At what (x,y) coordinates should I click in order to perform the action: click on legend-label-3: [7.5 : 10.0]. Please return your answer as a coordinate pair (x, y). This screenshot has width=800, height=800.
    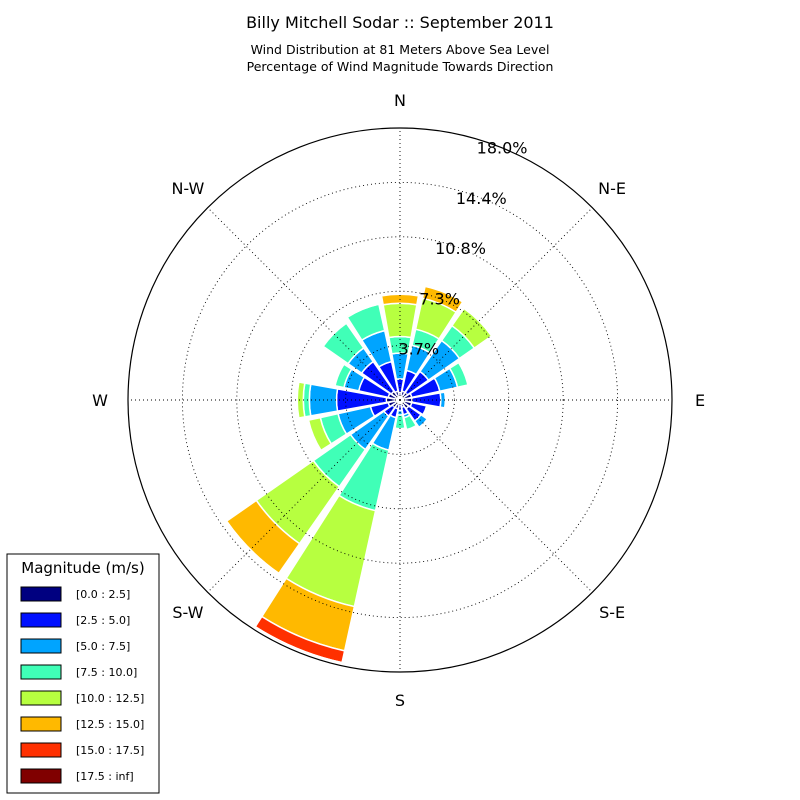
    Looking at the image, I should click on (106, 672).